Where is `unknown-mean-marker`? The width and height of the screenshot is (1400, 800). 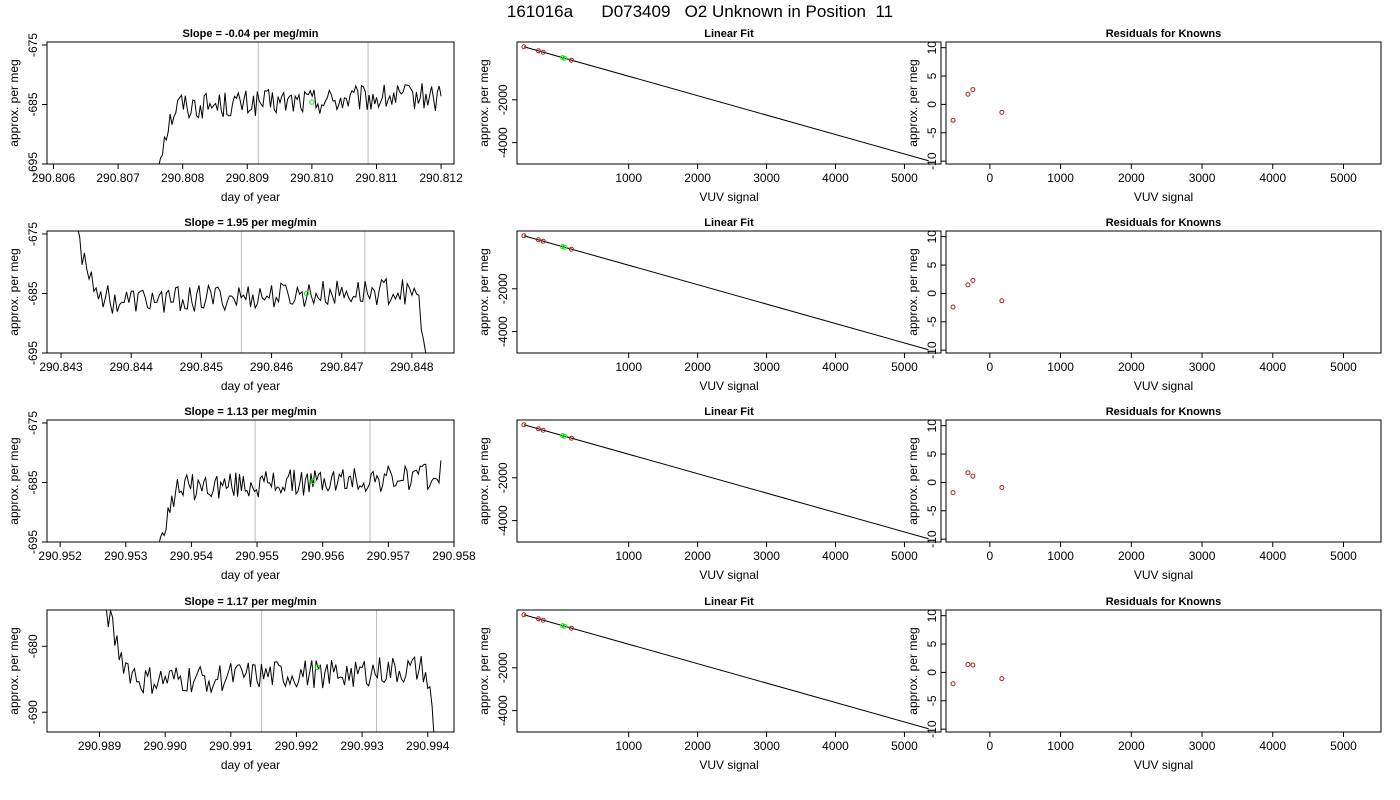
unknown-mean-marker is located at coordinates (306, 293).